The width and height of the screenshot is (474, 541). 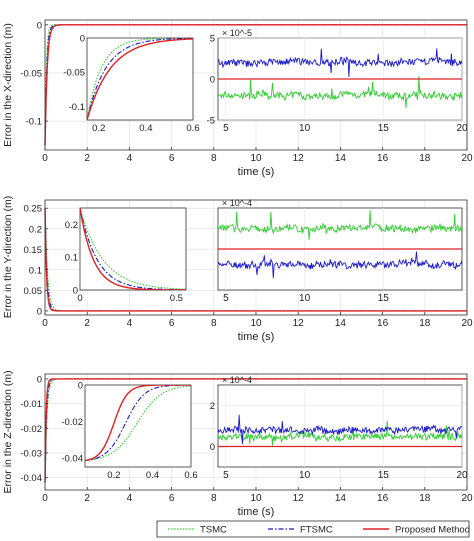 I want to click on legend-label-2: FTSMC, so click(x=316, y=530).